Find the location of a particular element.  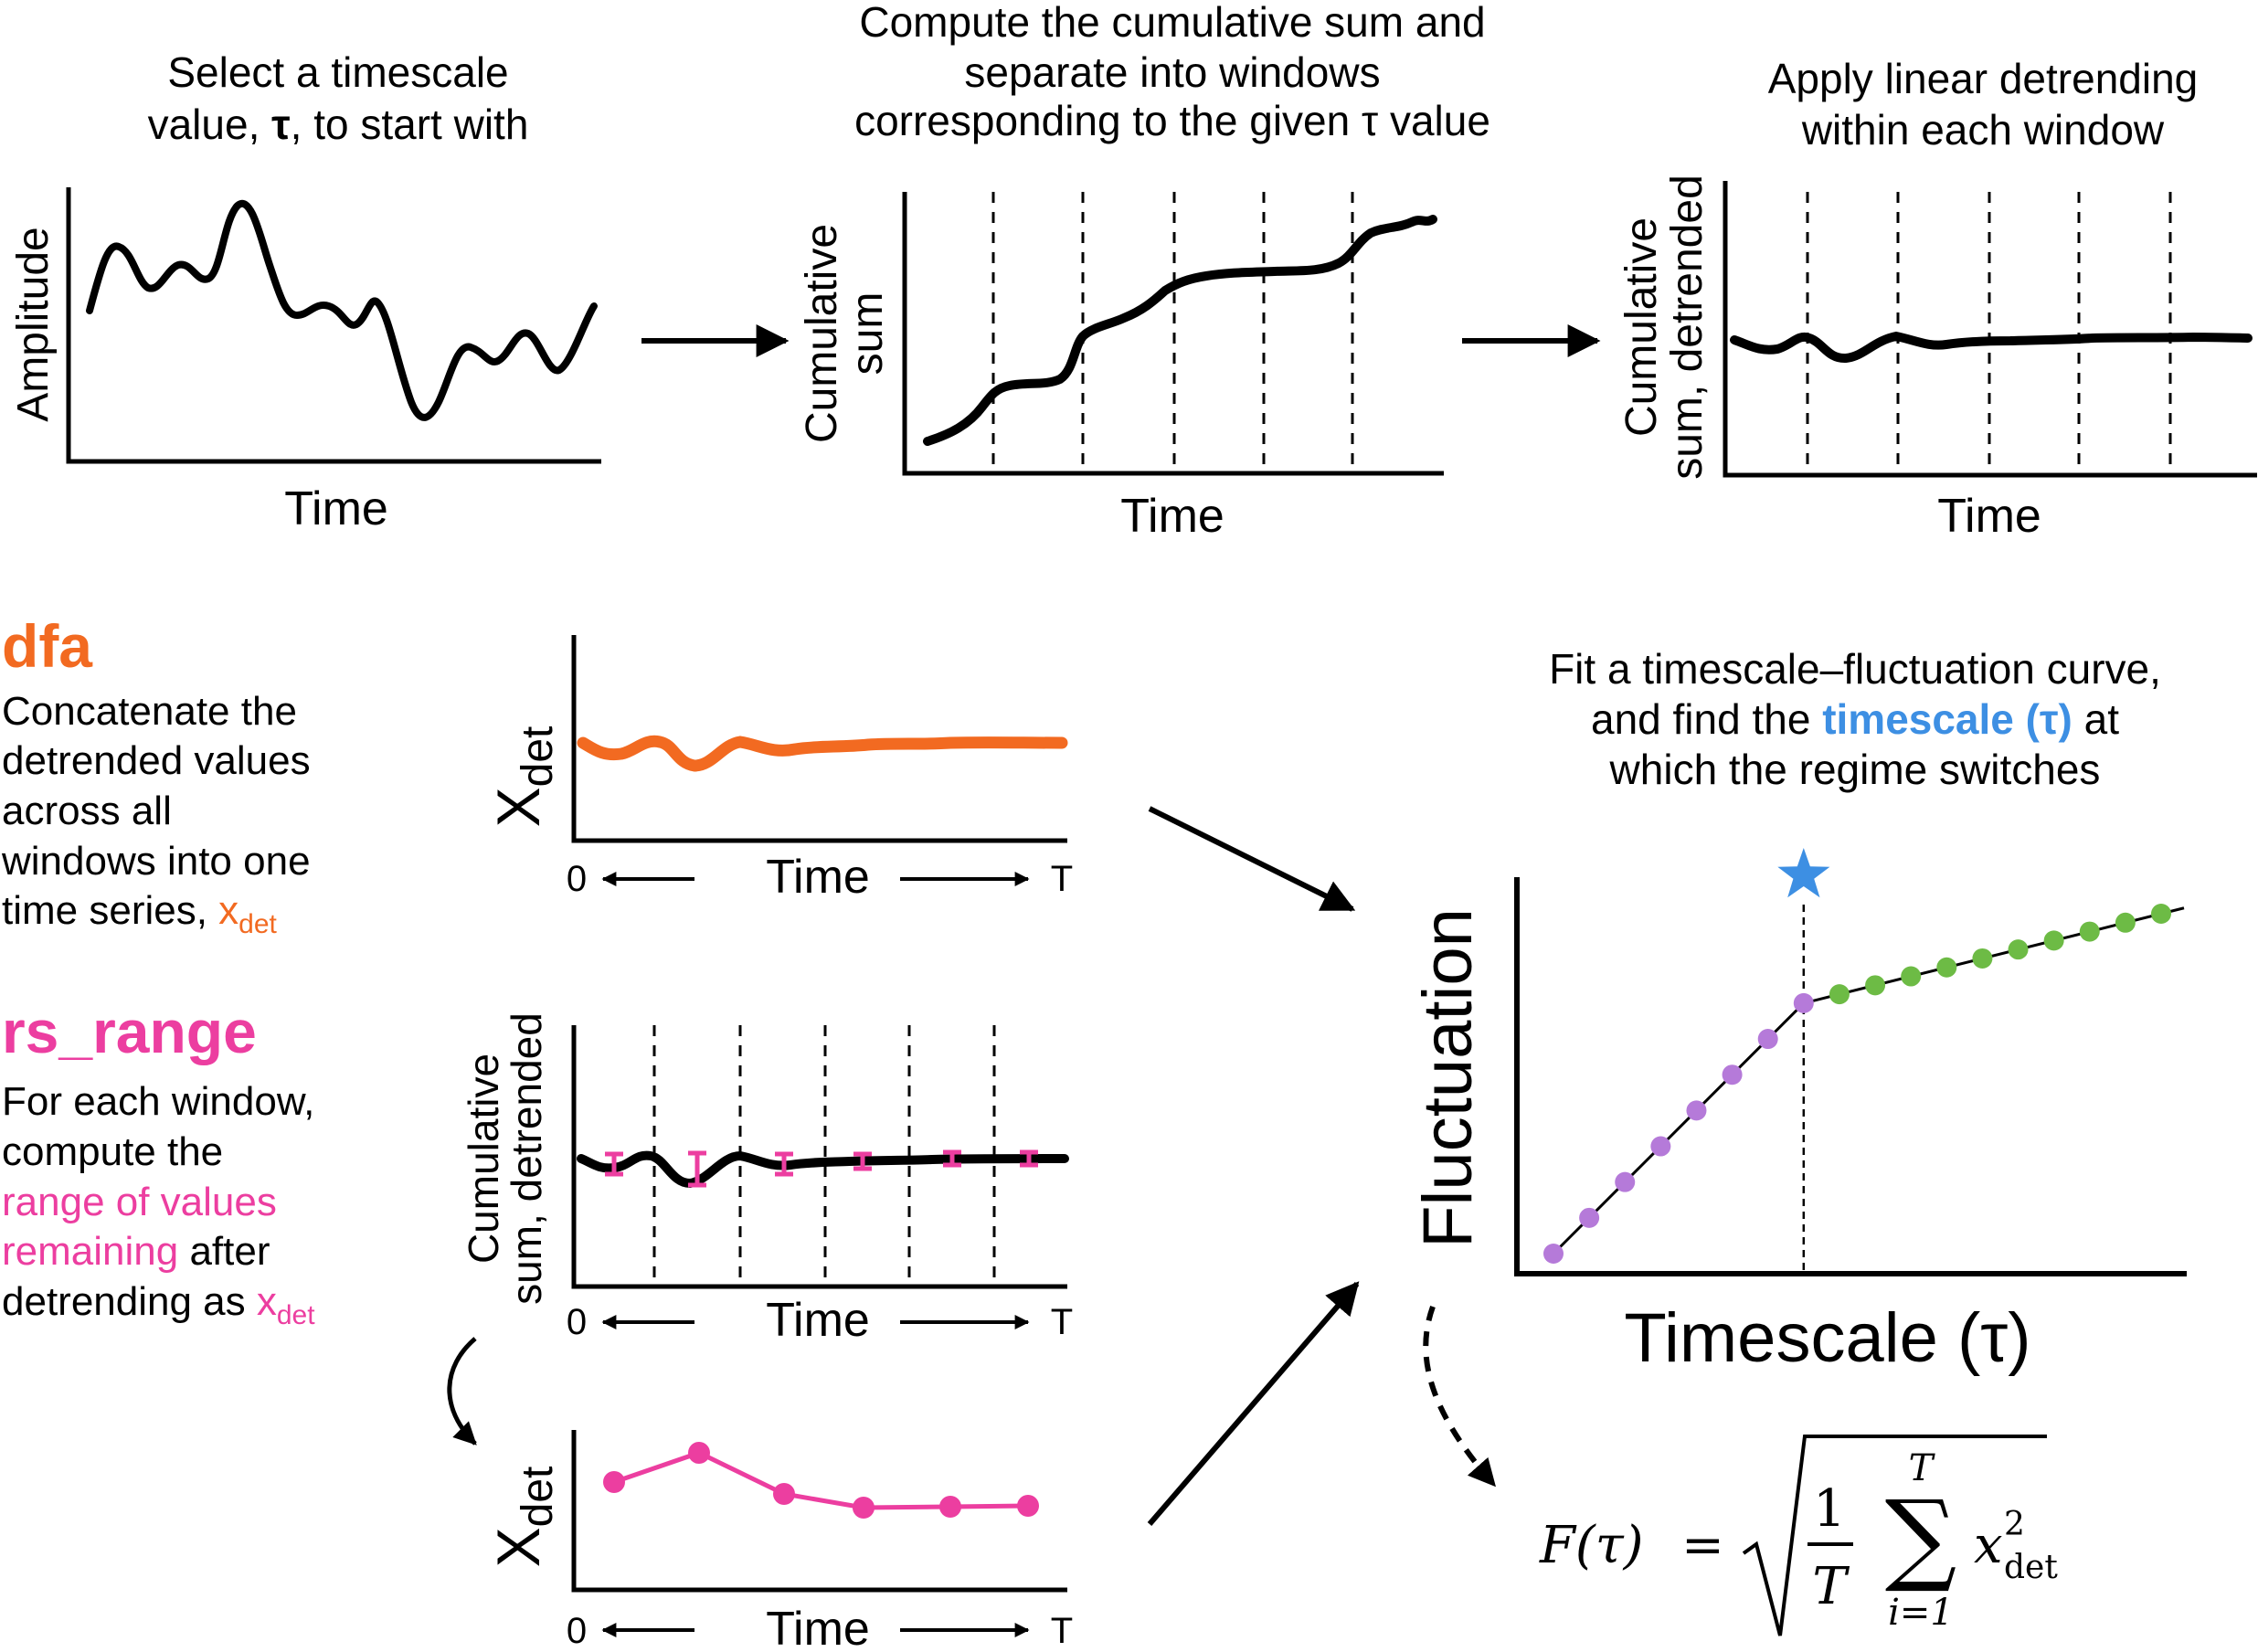

rs-series is located at coordinates (823, 1170).